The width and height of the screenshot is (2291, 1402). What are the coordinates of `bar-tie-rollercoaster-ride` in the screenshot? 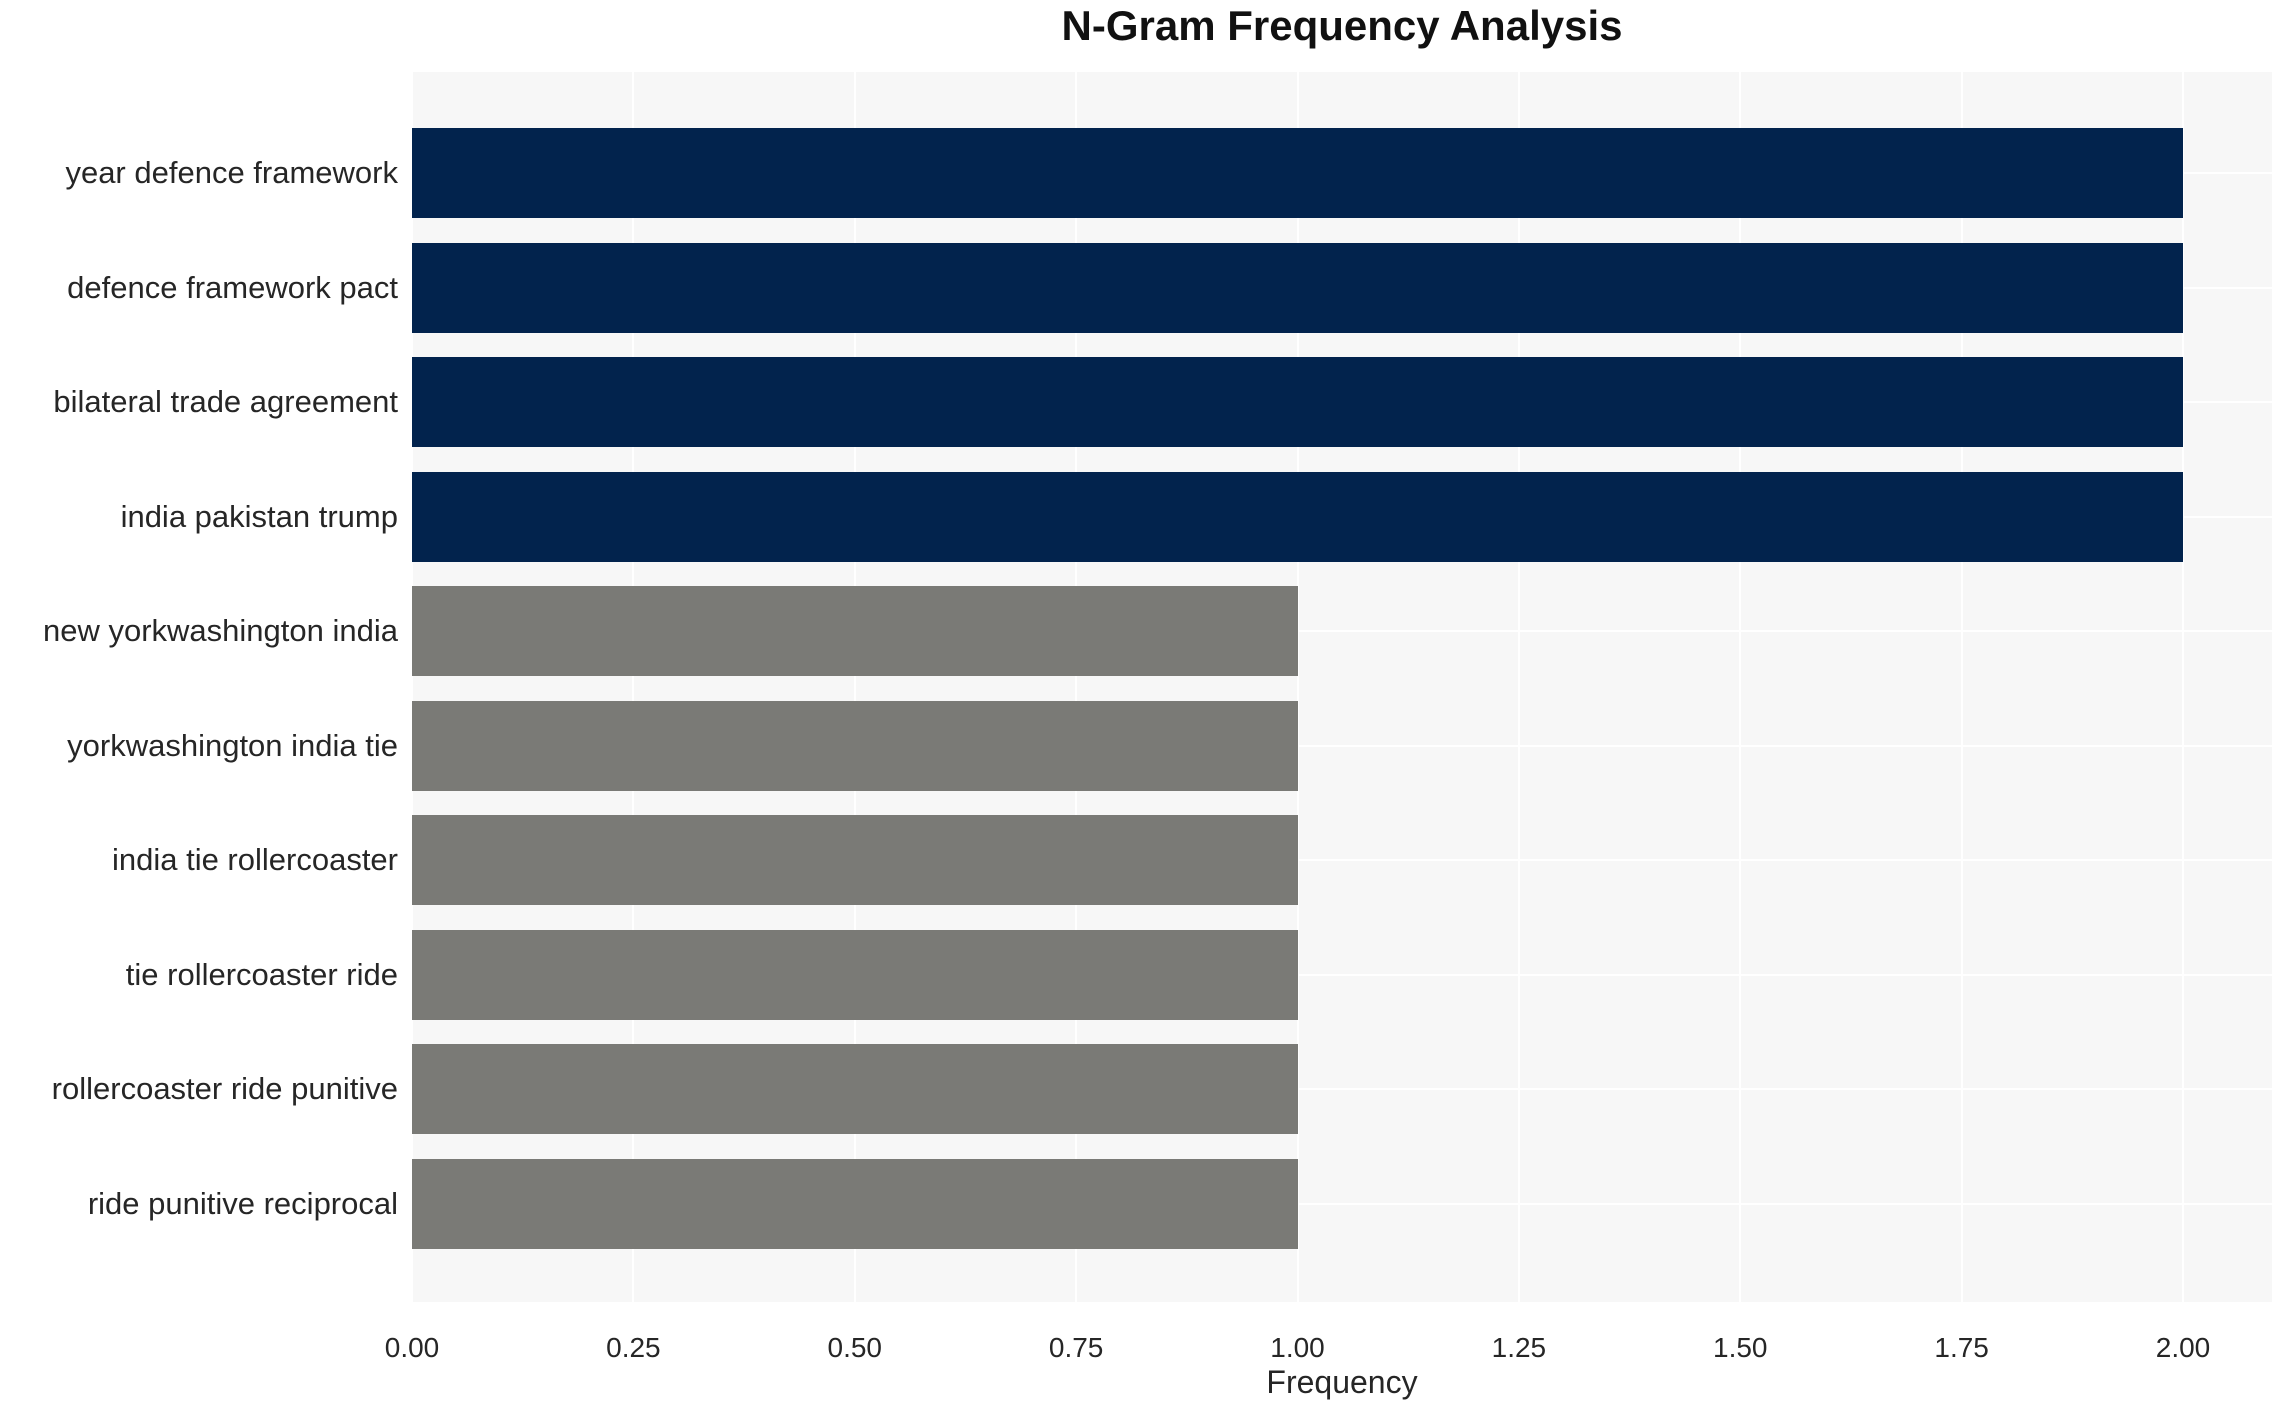 It's located at (855, 974).